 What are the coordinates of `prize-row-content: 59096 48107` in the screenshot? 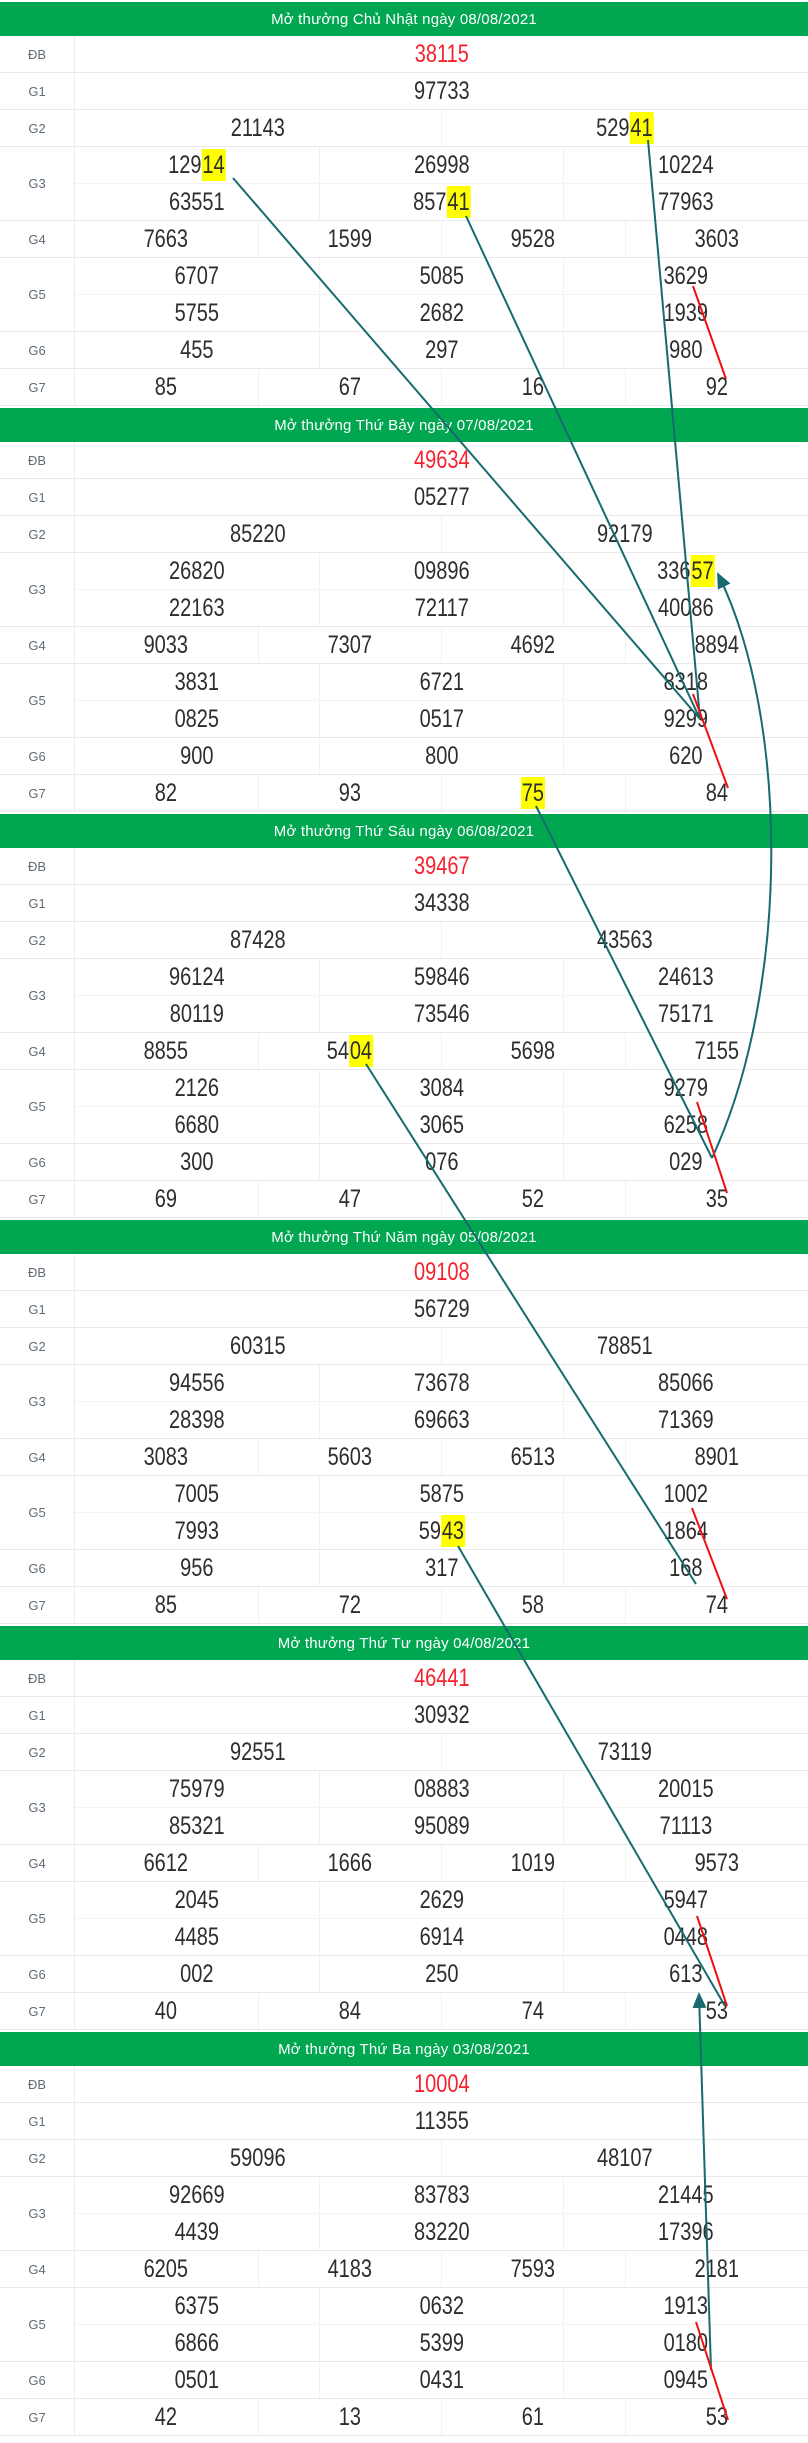 It's located at (441, 2158).